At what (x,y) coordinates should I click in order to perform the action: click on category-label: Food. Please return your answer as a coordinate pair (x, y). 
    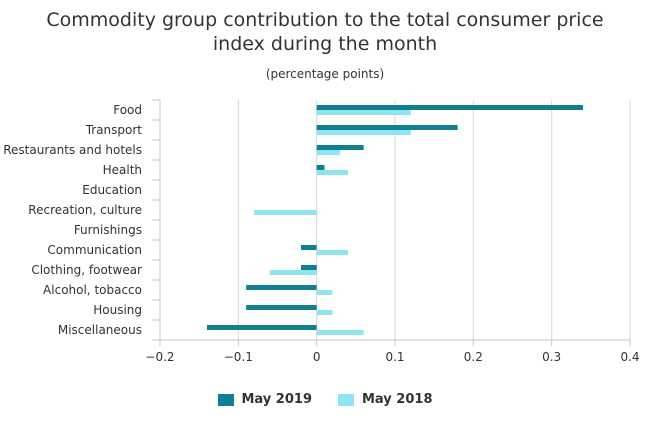
    Looking at the image, I should click on (127, 110).